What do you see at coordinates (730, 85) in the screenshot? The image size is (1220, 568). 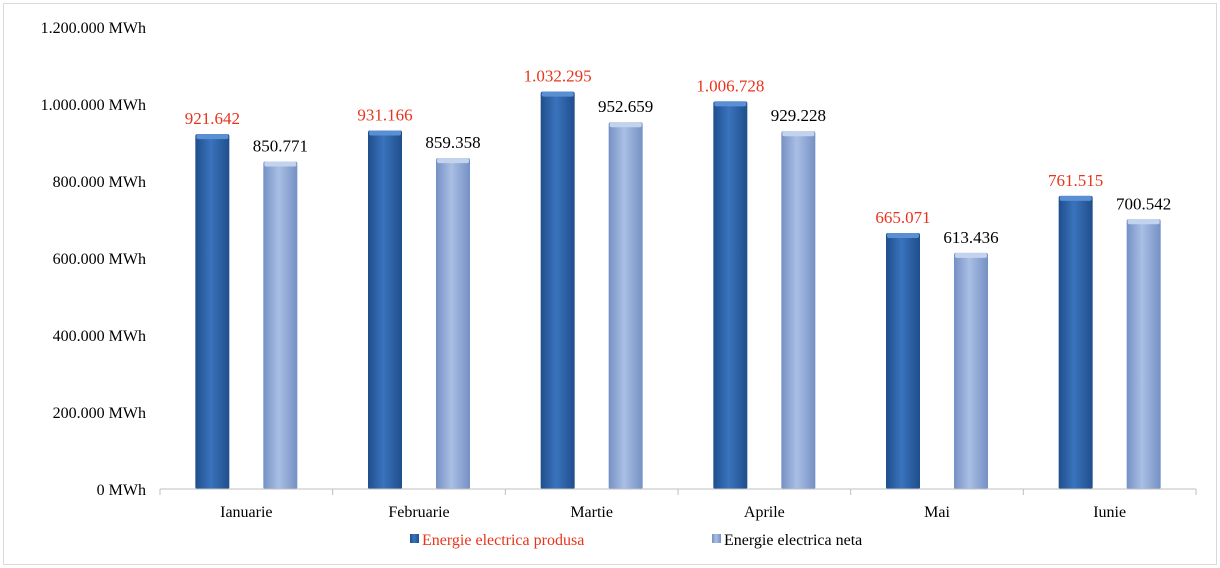 I see `data-label: 1.006.728` at bounding box center [730, 85].